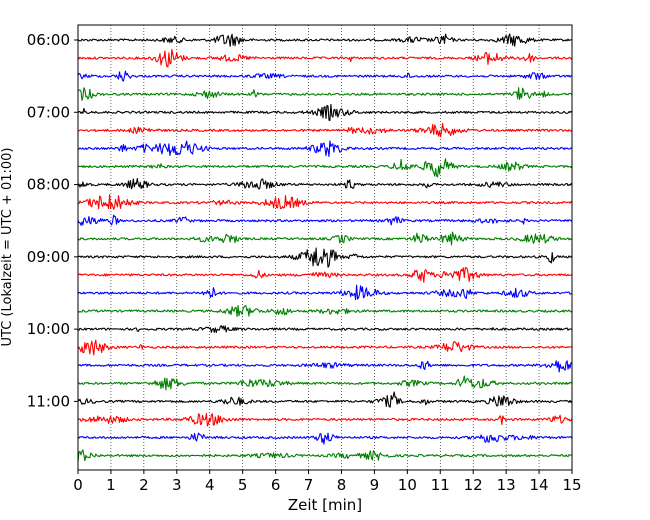 The width and height of the screenshot is (650, 520). I want to click on x-tick-label: 12, so click(473, 485).